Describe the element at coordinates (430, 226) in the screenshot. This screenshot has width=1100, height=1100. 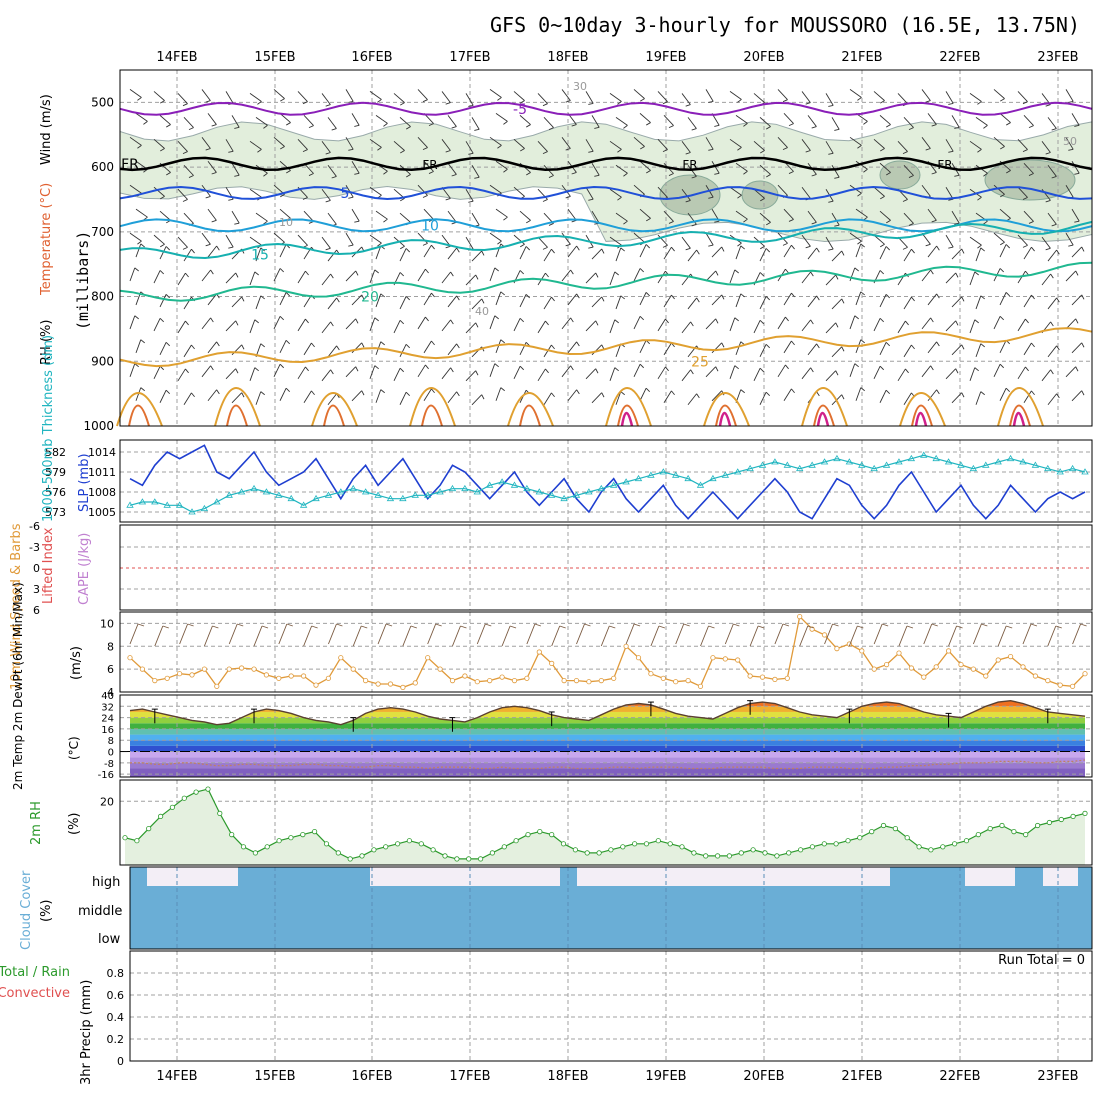
I see `isotherm-label: 10` at that location.